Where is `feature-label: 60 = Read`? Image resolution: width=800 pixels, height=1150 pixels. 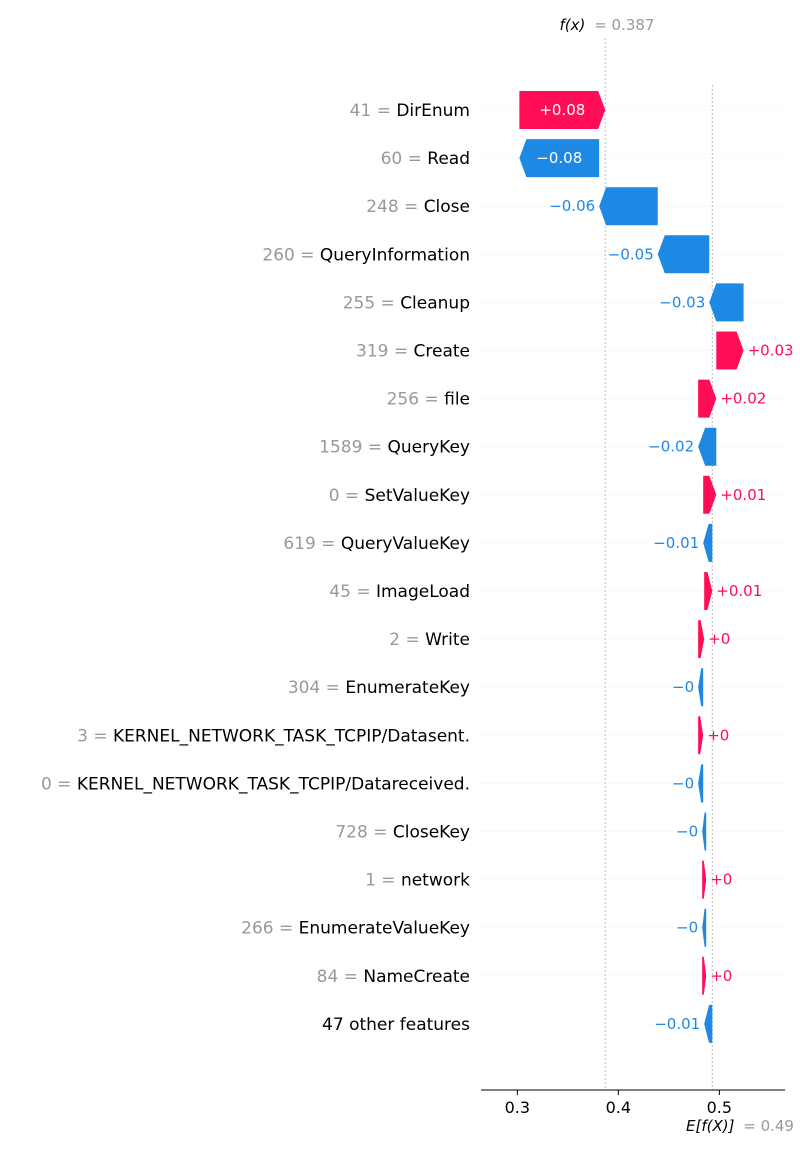 feature-label: 60 = Read is located at coordinates (425, 159).